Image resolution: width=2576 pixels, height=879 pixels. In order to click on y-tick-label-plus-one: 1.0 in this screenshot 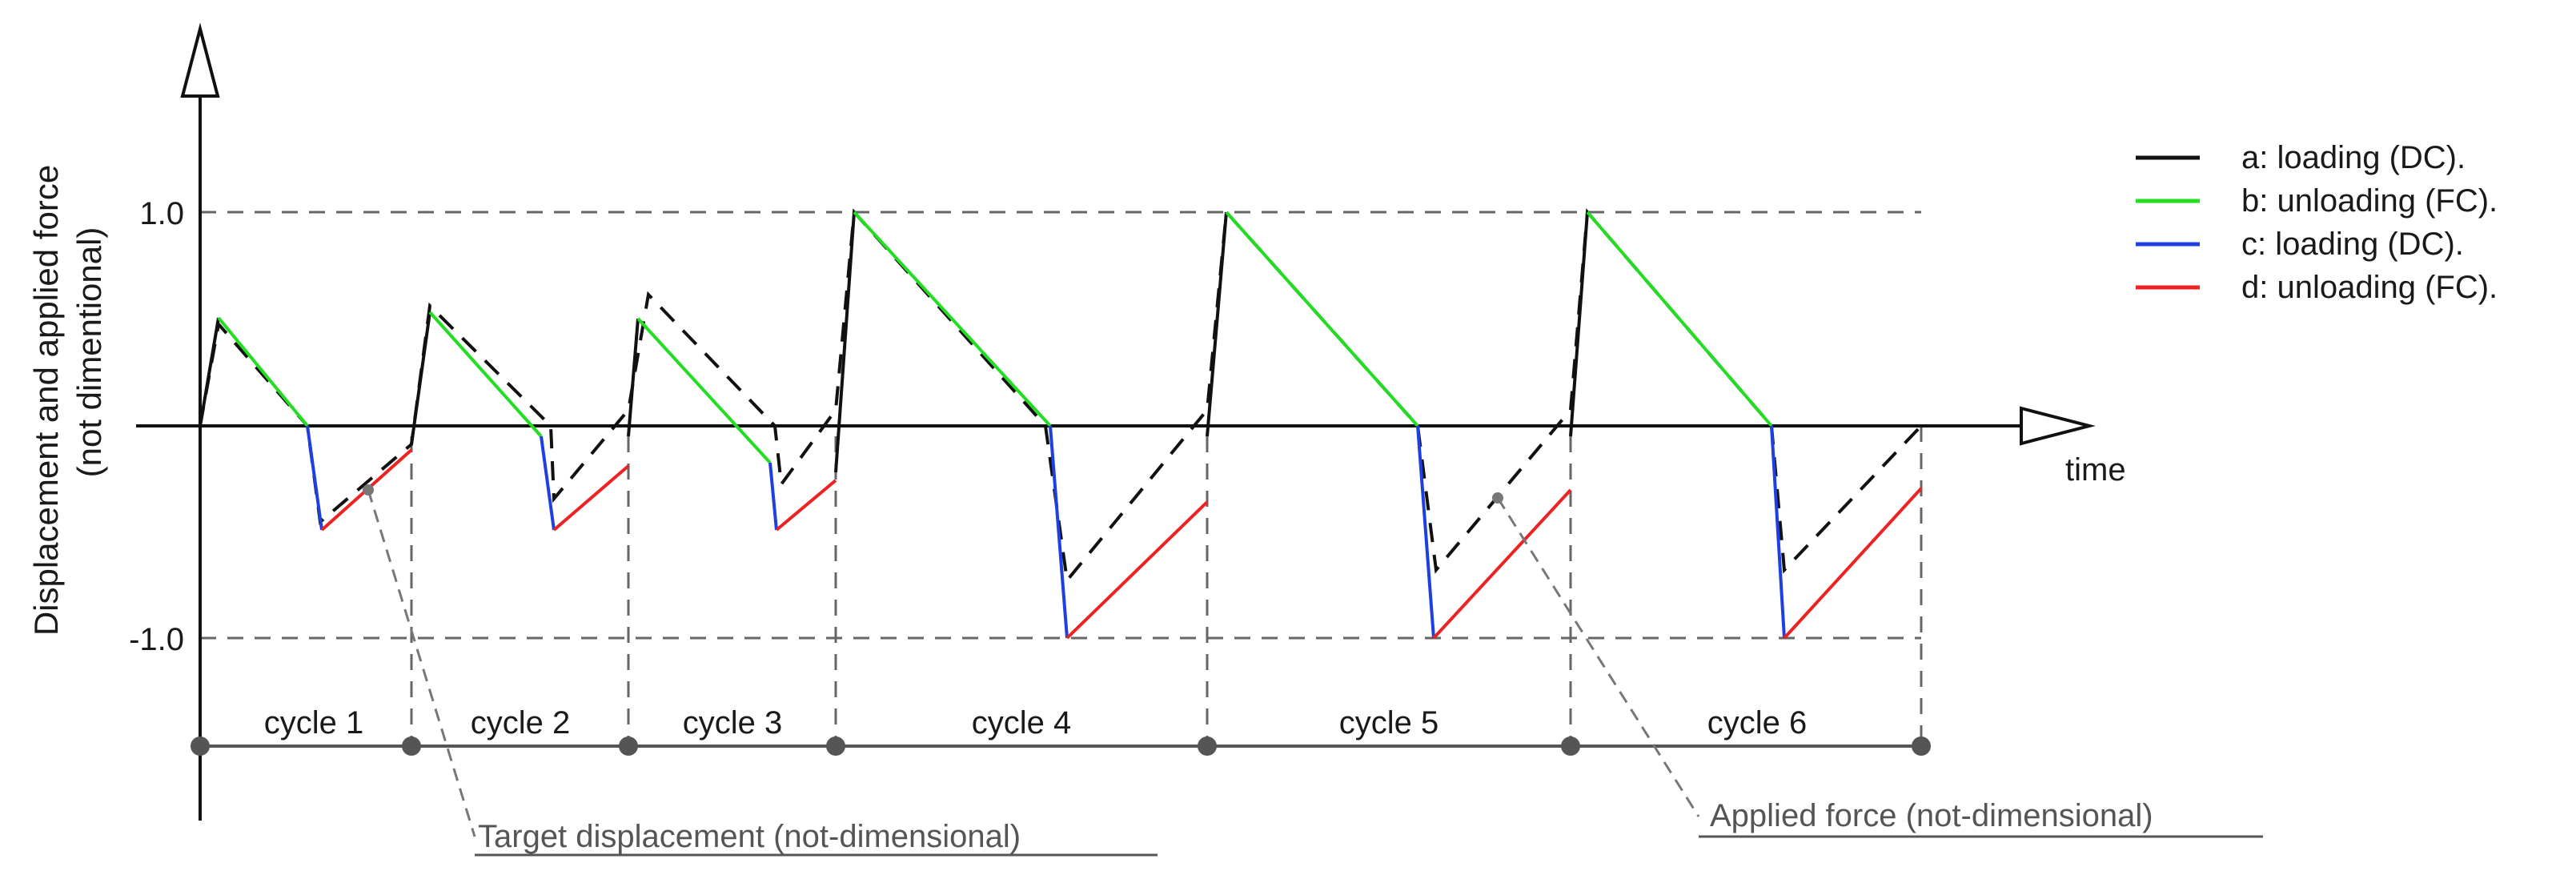, I will do `click(161, 213)`.